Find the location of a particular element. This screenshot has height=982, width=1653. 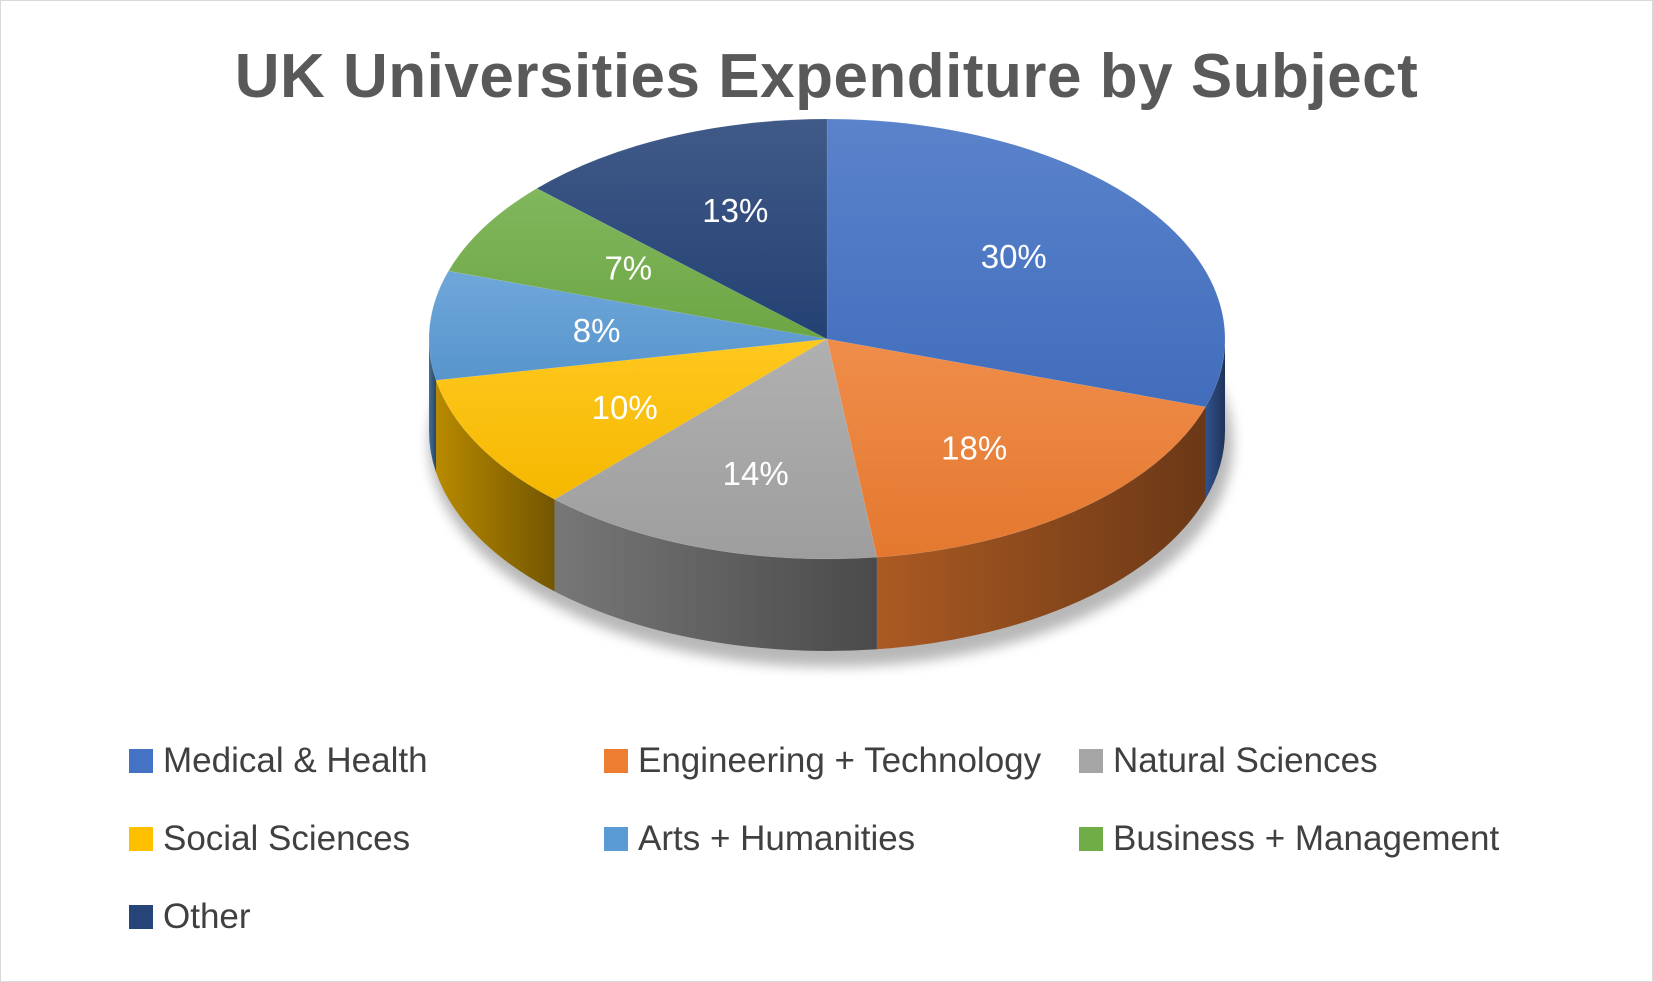

legend-item-0: Medical & Health is located at coordinates (366, 760).